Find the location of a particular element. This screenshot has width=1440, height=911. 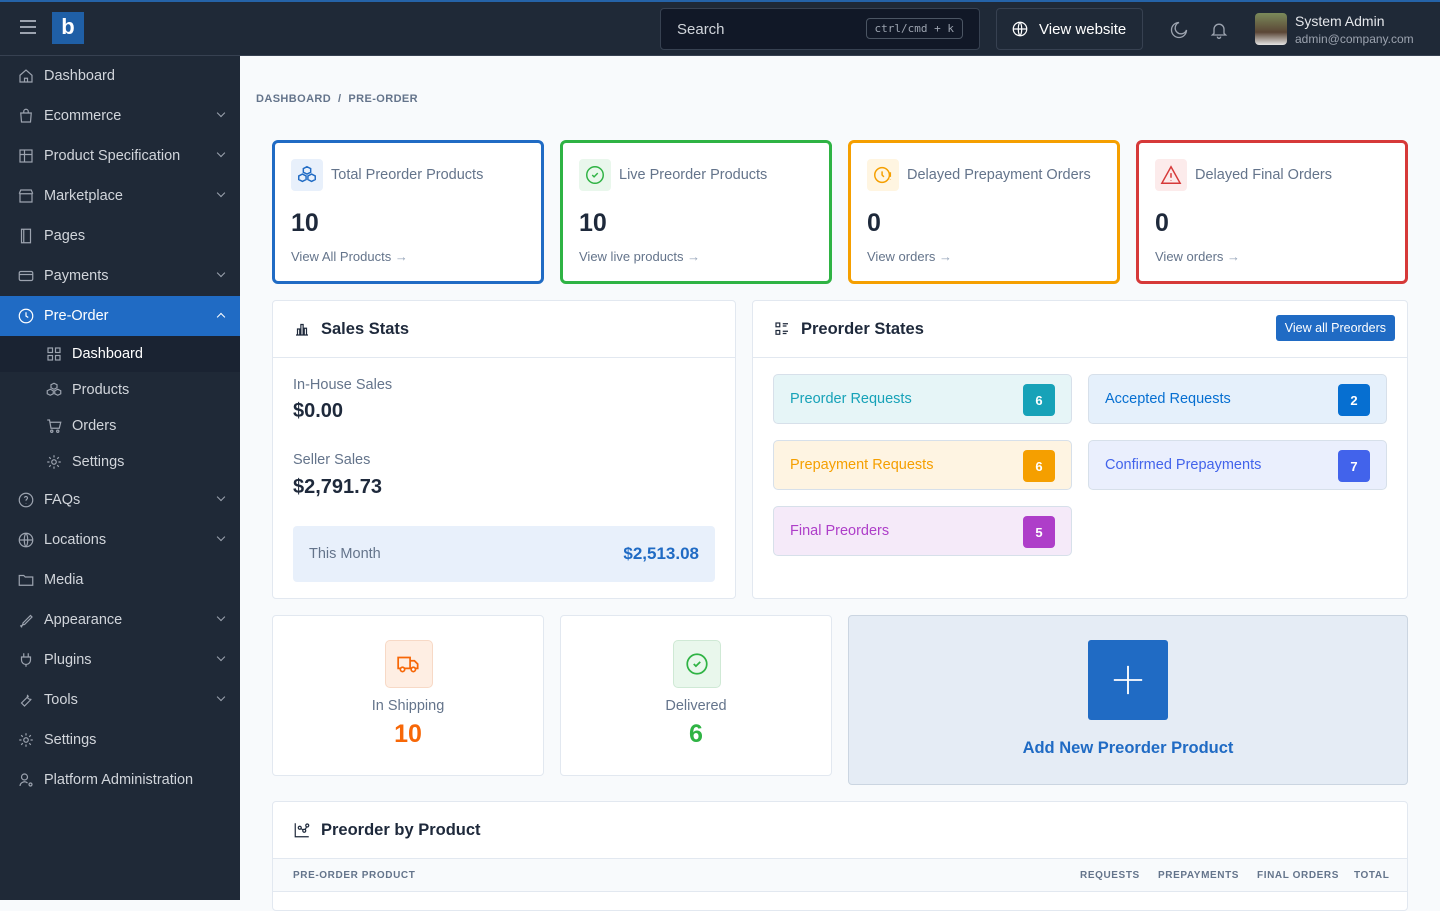

state-count-badge: 7 is located at coordinates (1354, 466).